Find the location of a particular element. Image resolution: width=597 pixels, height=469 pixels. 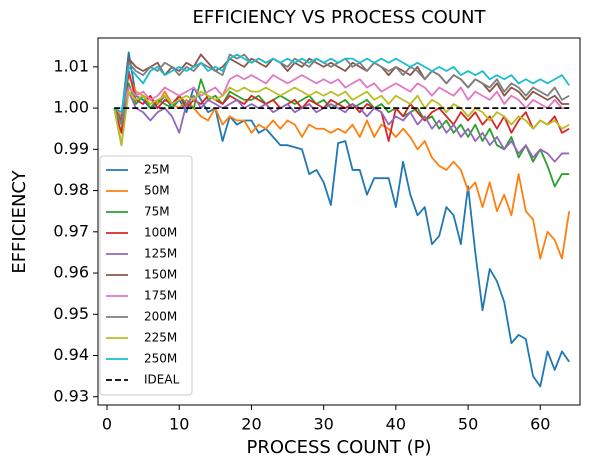

legend-label: 75M is located at coordinates (157, 212).